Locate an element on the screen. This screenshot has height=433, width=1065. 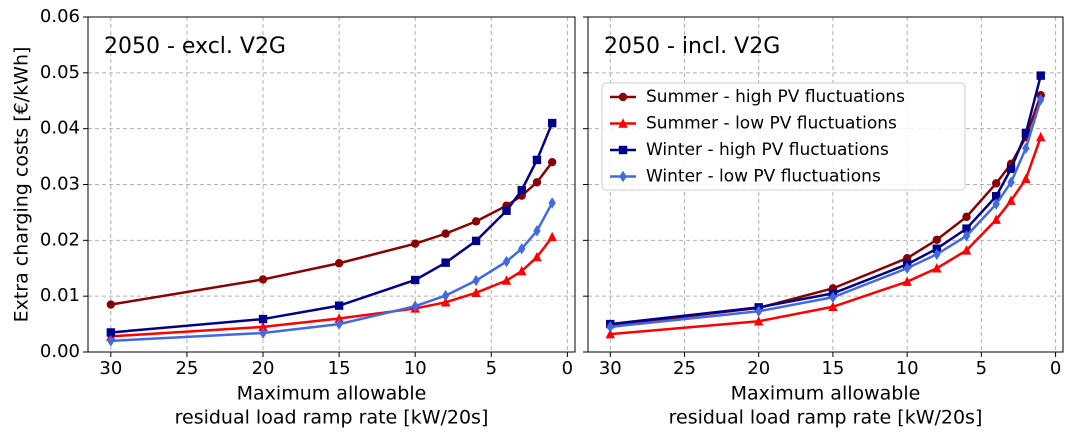
legend-label: Winter - high PV fluctuations is located at coordinates (767, 150).